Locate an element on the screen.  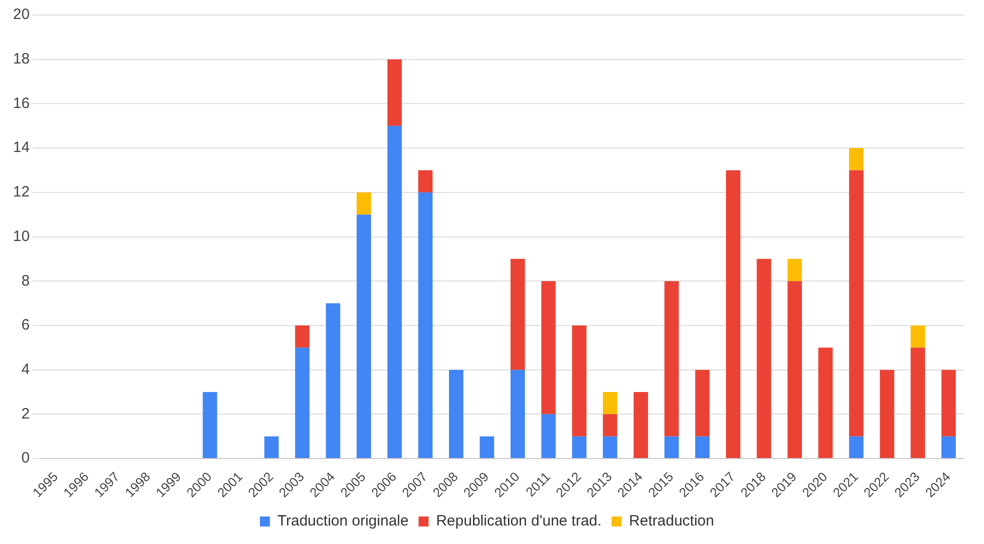
y-tick-label: 16 is located at coordinates (21, 103).